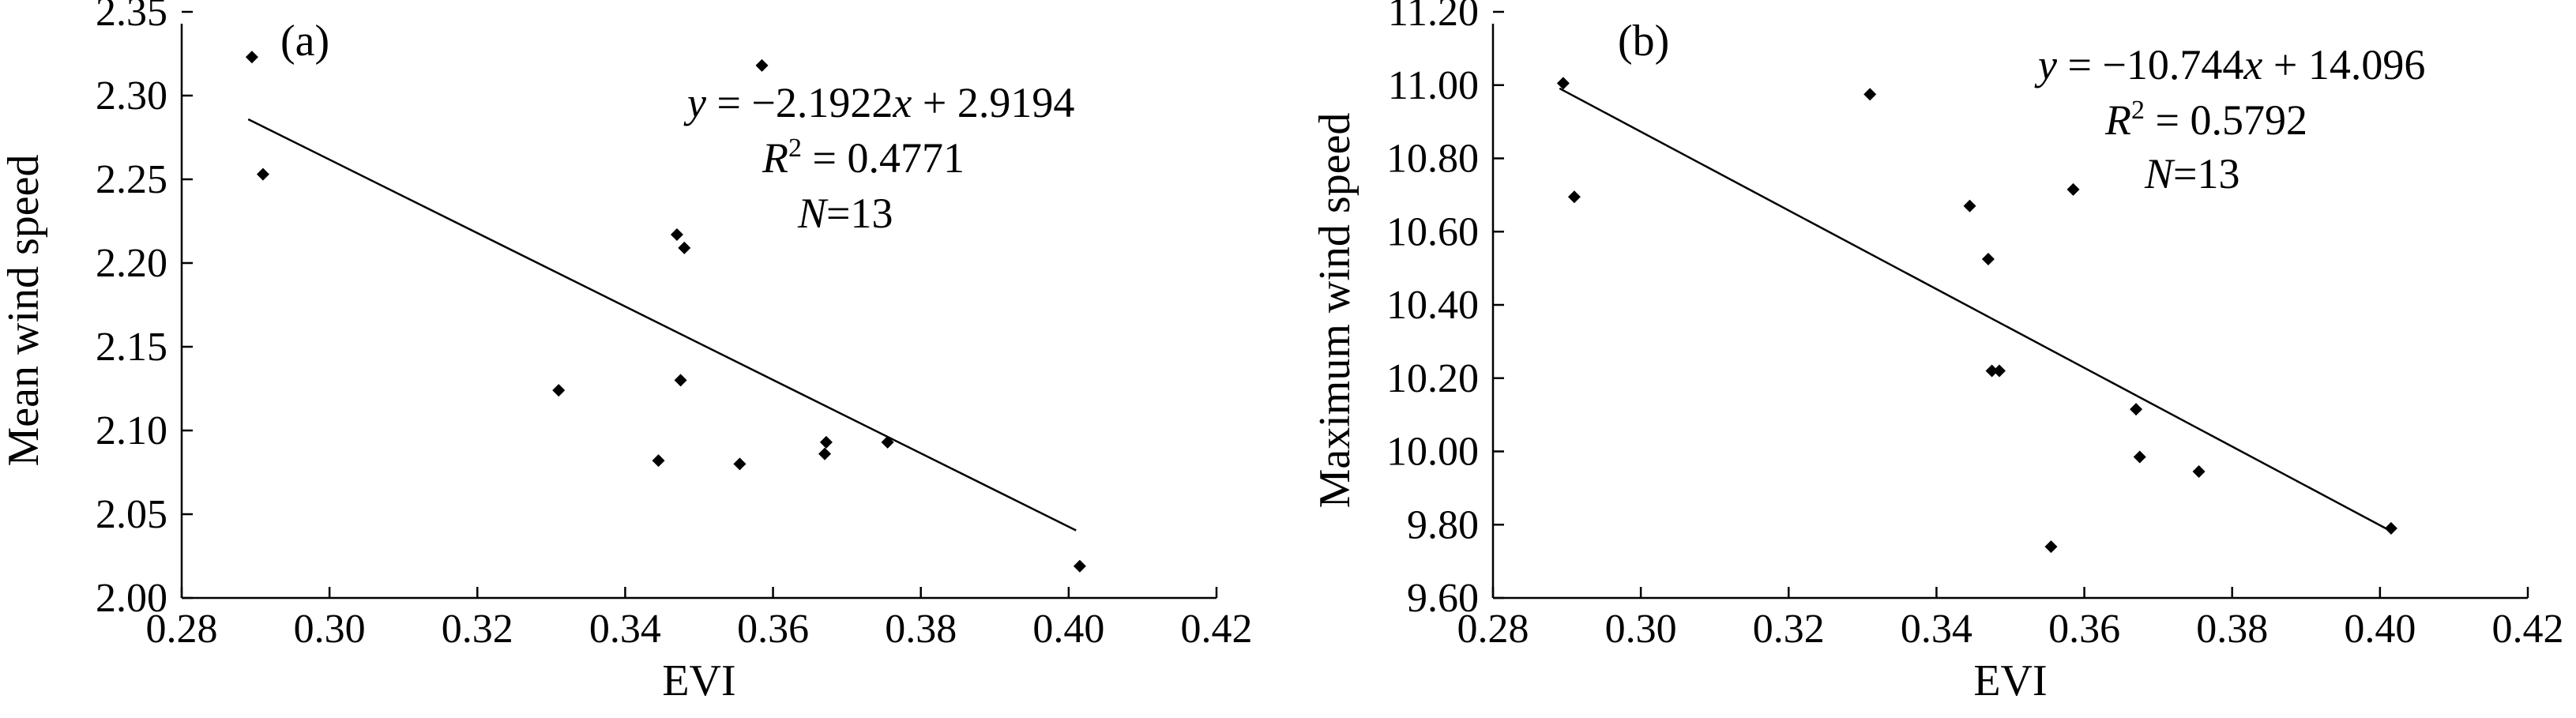 This screenshot has width=2576, height=718. I want to click on chart-a-y-ticks: 2.00 2.05 2.10 2.15 2.20 2.25 2.30 2.35, so click(145, 310).